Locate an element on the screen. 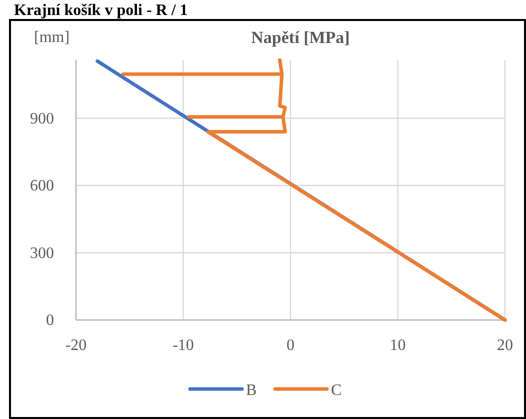 The image size is (526, 419). x-axis-title: Napětí [MPa] is located at coordinates (300, 37).